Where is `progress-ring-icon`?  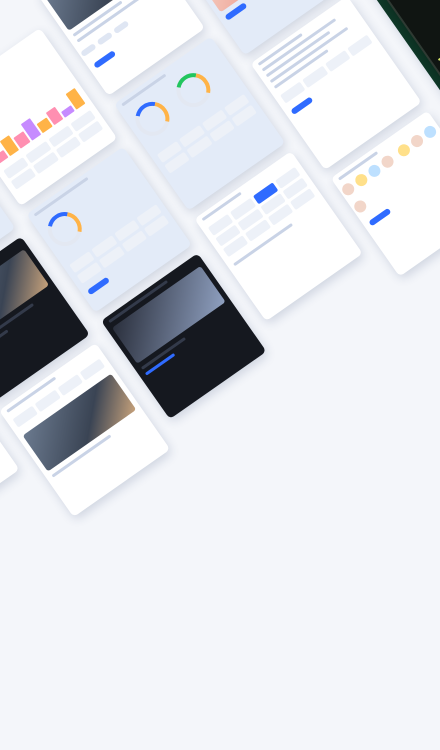
progress-ring-icon is located at coordinates (65, 229).